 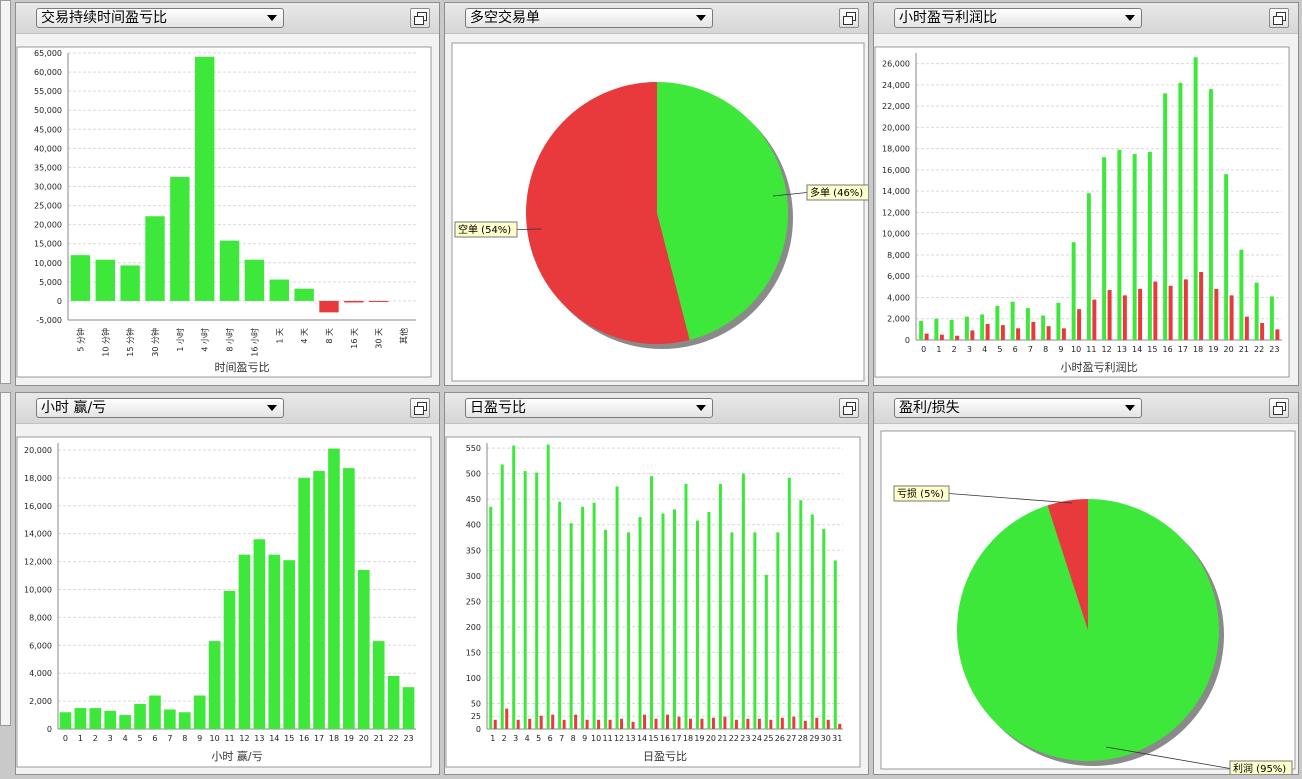 What do you see at coordinates (1067, 564) in the screenshot?
I see `pie-slice` at bounding box center [1067, 564].